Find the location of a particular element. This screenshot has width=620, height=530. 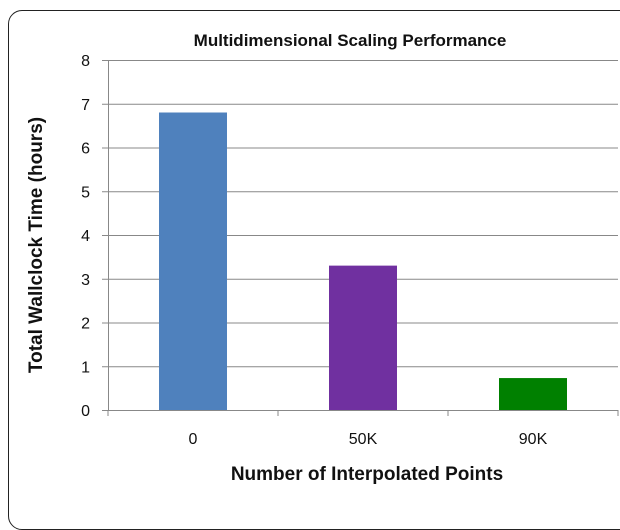

y-axis-title: Total Wallclock Time (hours) is located at coordinates (36, 245).